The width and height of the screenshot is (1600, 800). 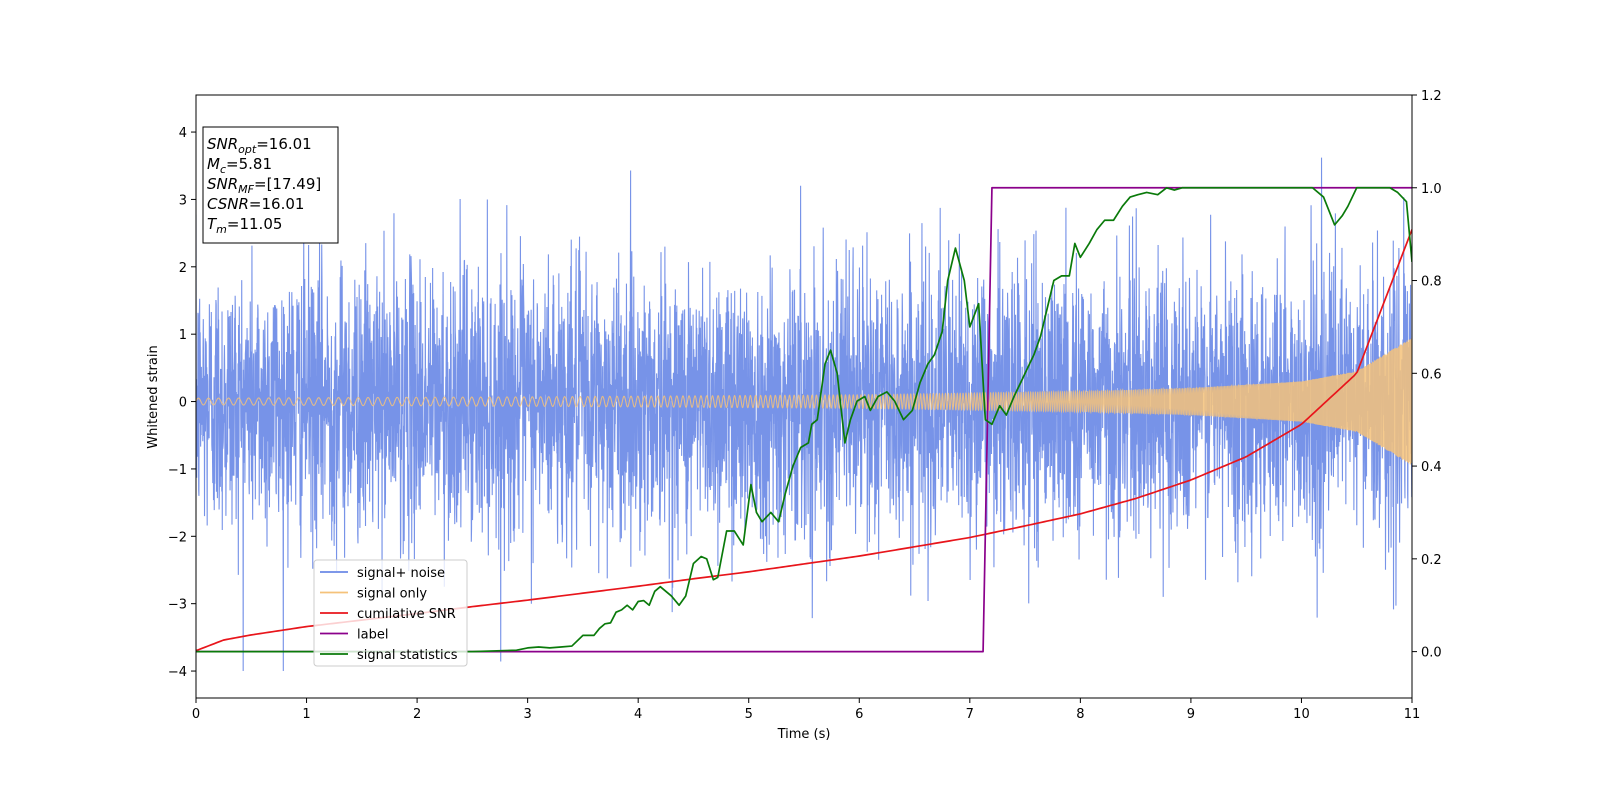 What do you see at coordinates (221, 229) in the screenshot?
I see `annotation-subscript: m` at bounding box center [221, 229].